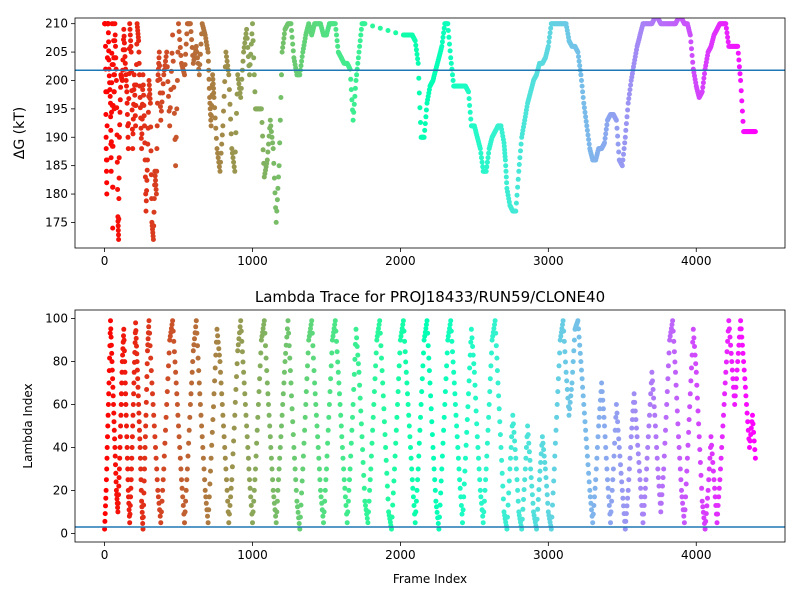 The image size is (800, 604). Describe the element at coordinates (56, 194) in the screenshot. I see `delta-g-y-tick-label: 180` at that location.